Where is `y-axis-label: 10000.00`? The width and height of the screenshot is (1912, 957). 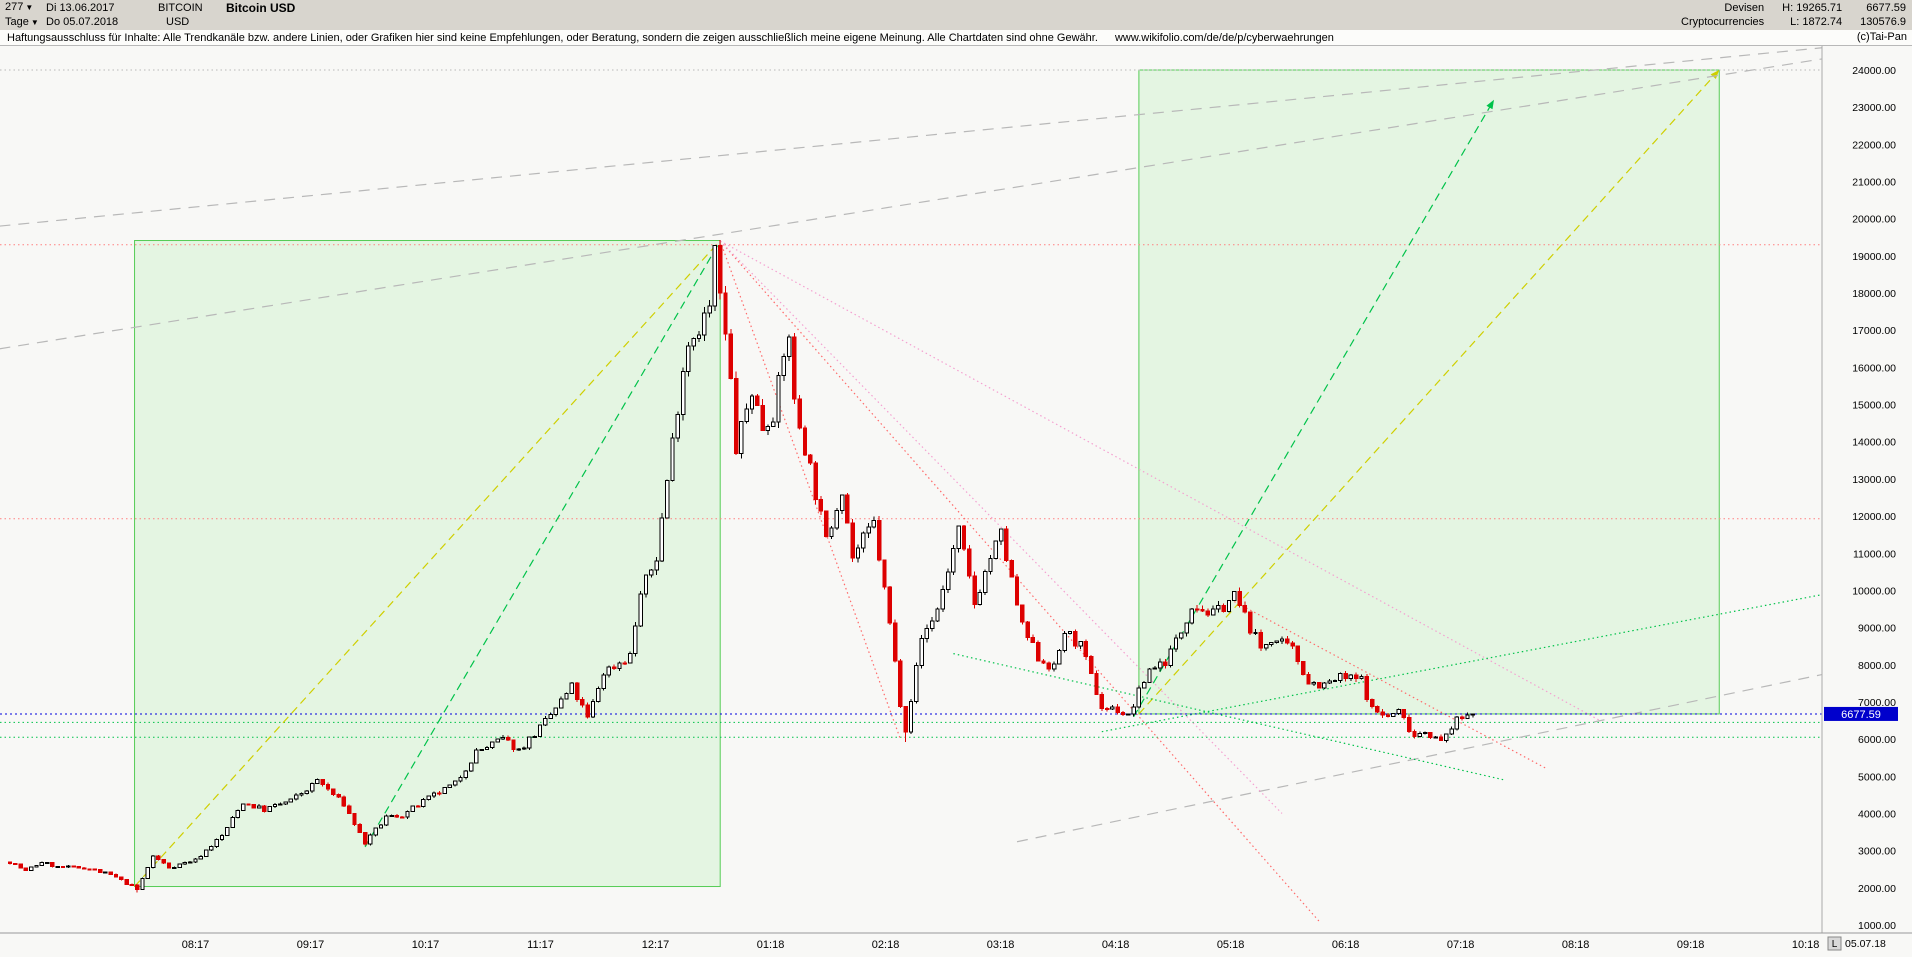 y-axis-label: 10000.00 is located at coordinates (1874, 591).